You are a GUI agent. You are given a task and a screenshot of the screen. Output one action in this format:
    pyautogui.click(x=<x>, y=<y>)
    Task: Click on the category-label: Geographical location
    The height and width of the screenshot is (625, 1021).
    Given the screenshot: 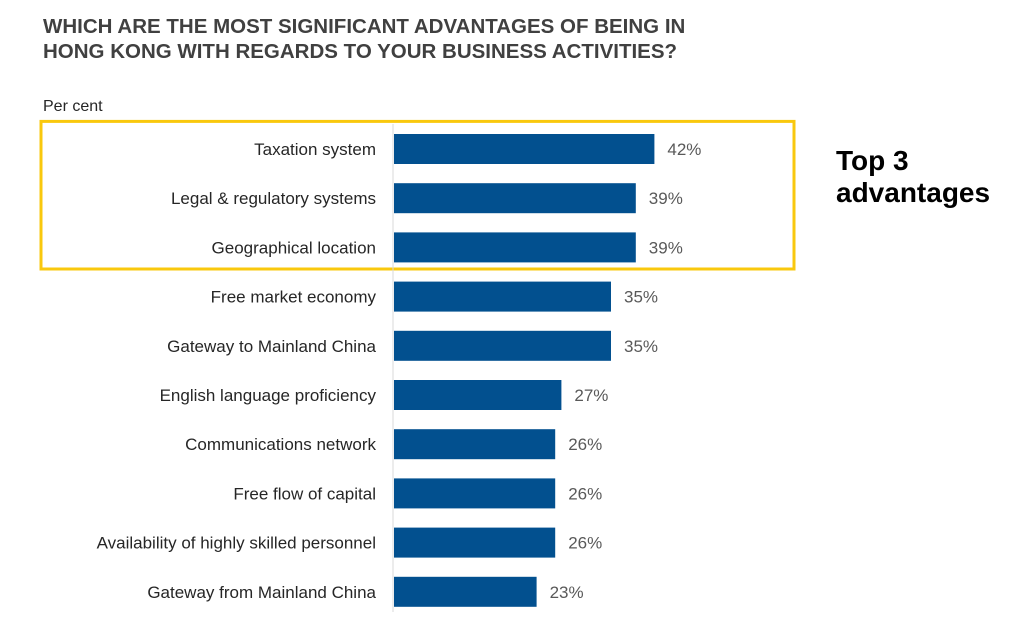 What is the action you would take?
    pyautogui.click(x=294, y=247)
    